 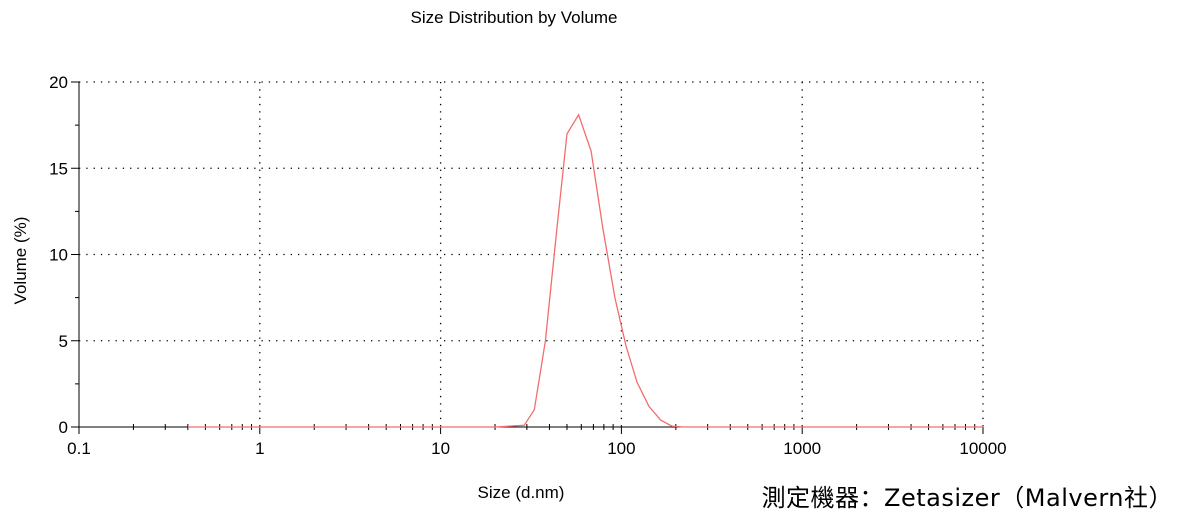 What do you see at coordinates (58, 82) in the screenshot?
I see `y-tick-label: 20` at bounding box center [58, 82].